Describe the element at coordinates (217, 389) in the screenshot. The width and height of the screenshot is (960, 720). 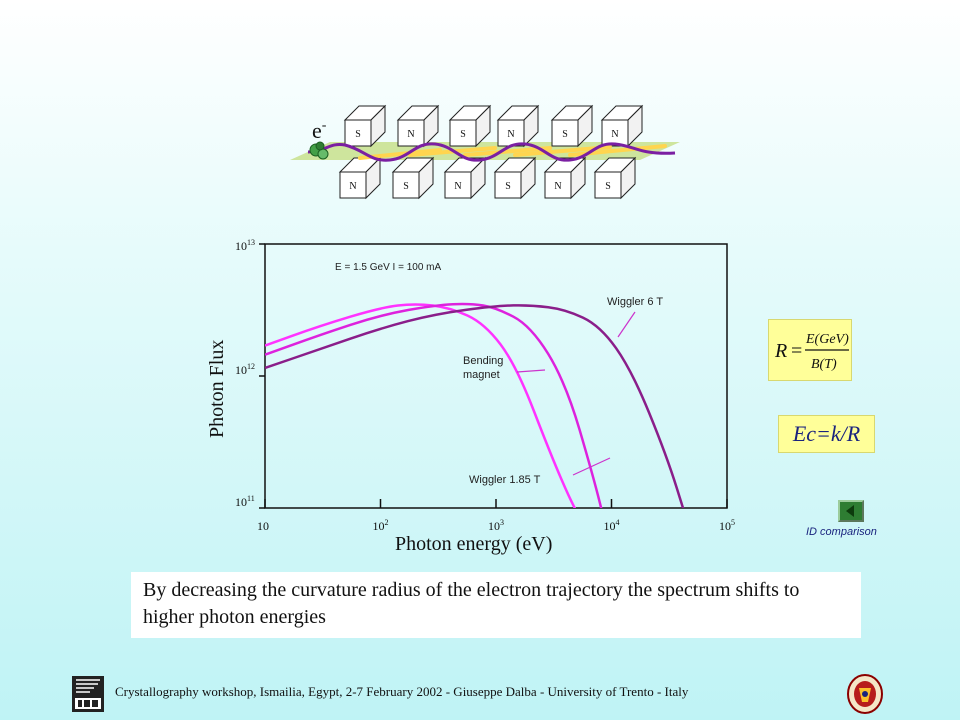
I see `y-axis-title: Photon Flux` at that location.